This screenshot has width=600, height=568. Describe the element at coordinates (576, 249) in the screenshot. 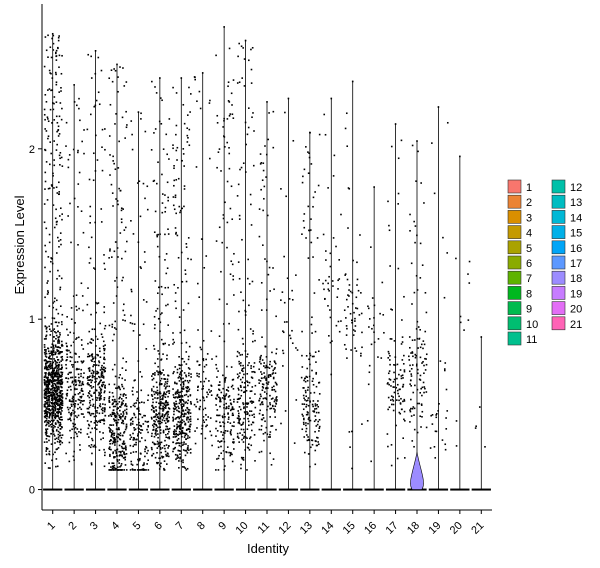

I see `legend-label: 16` at that location.